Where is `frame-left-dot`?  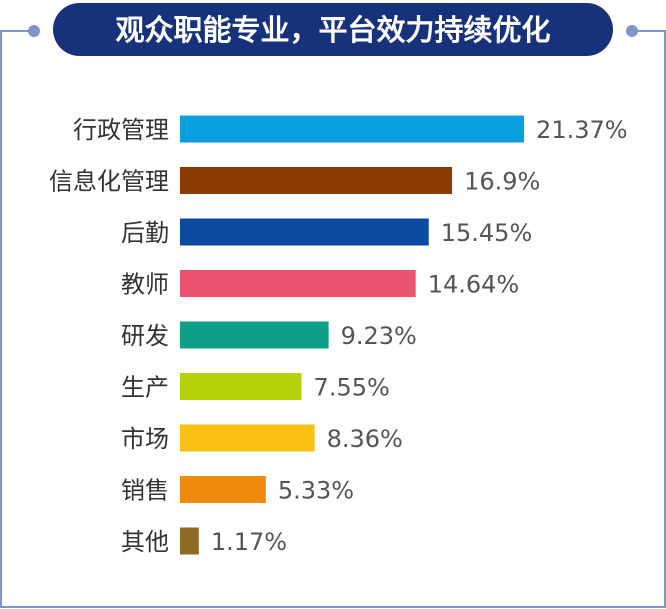
frame-left-dot is located at coordinates (34, 31).